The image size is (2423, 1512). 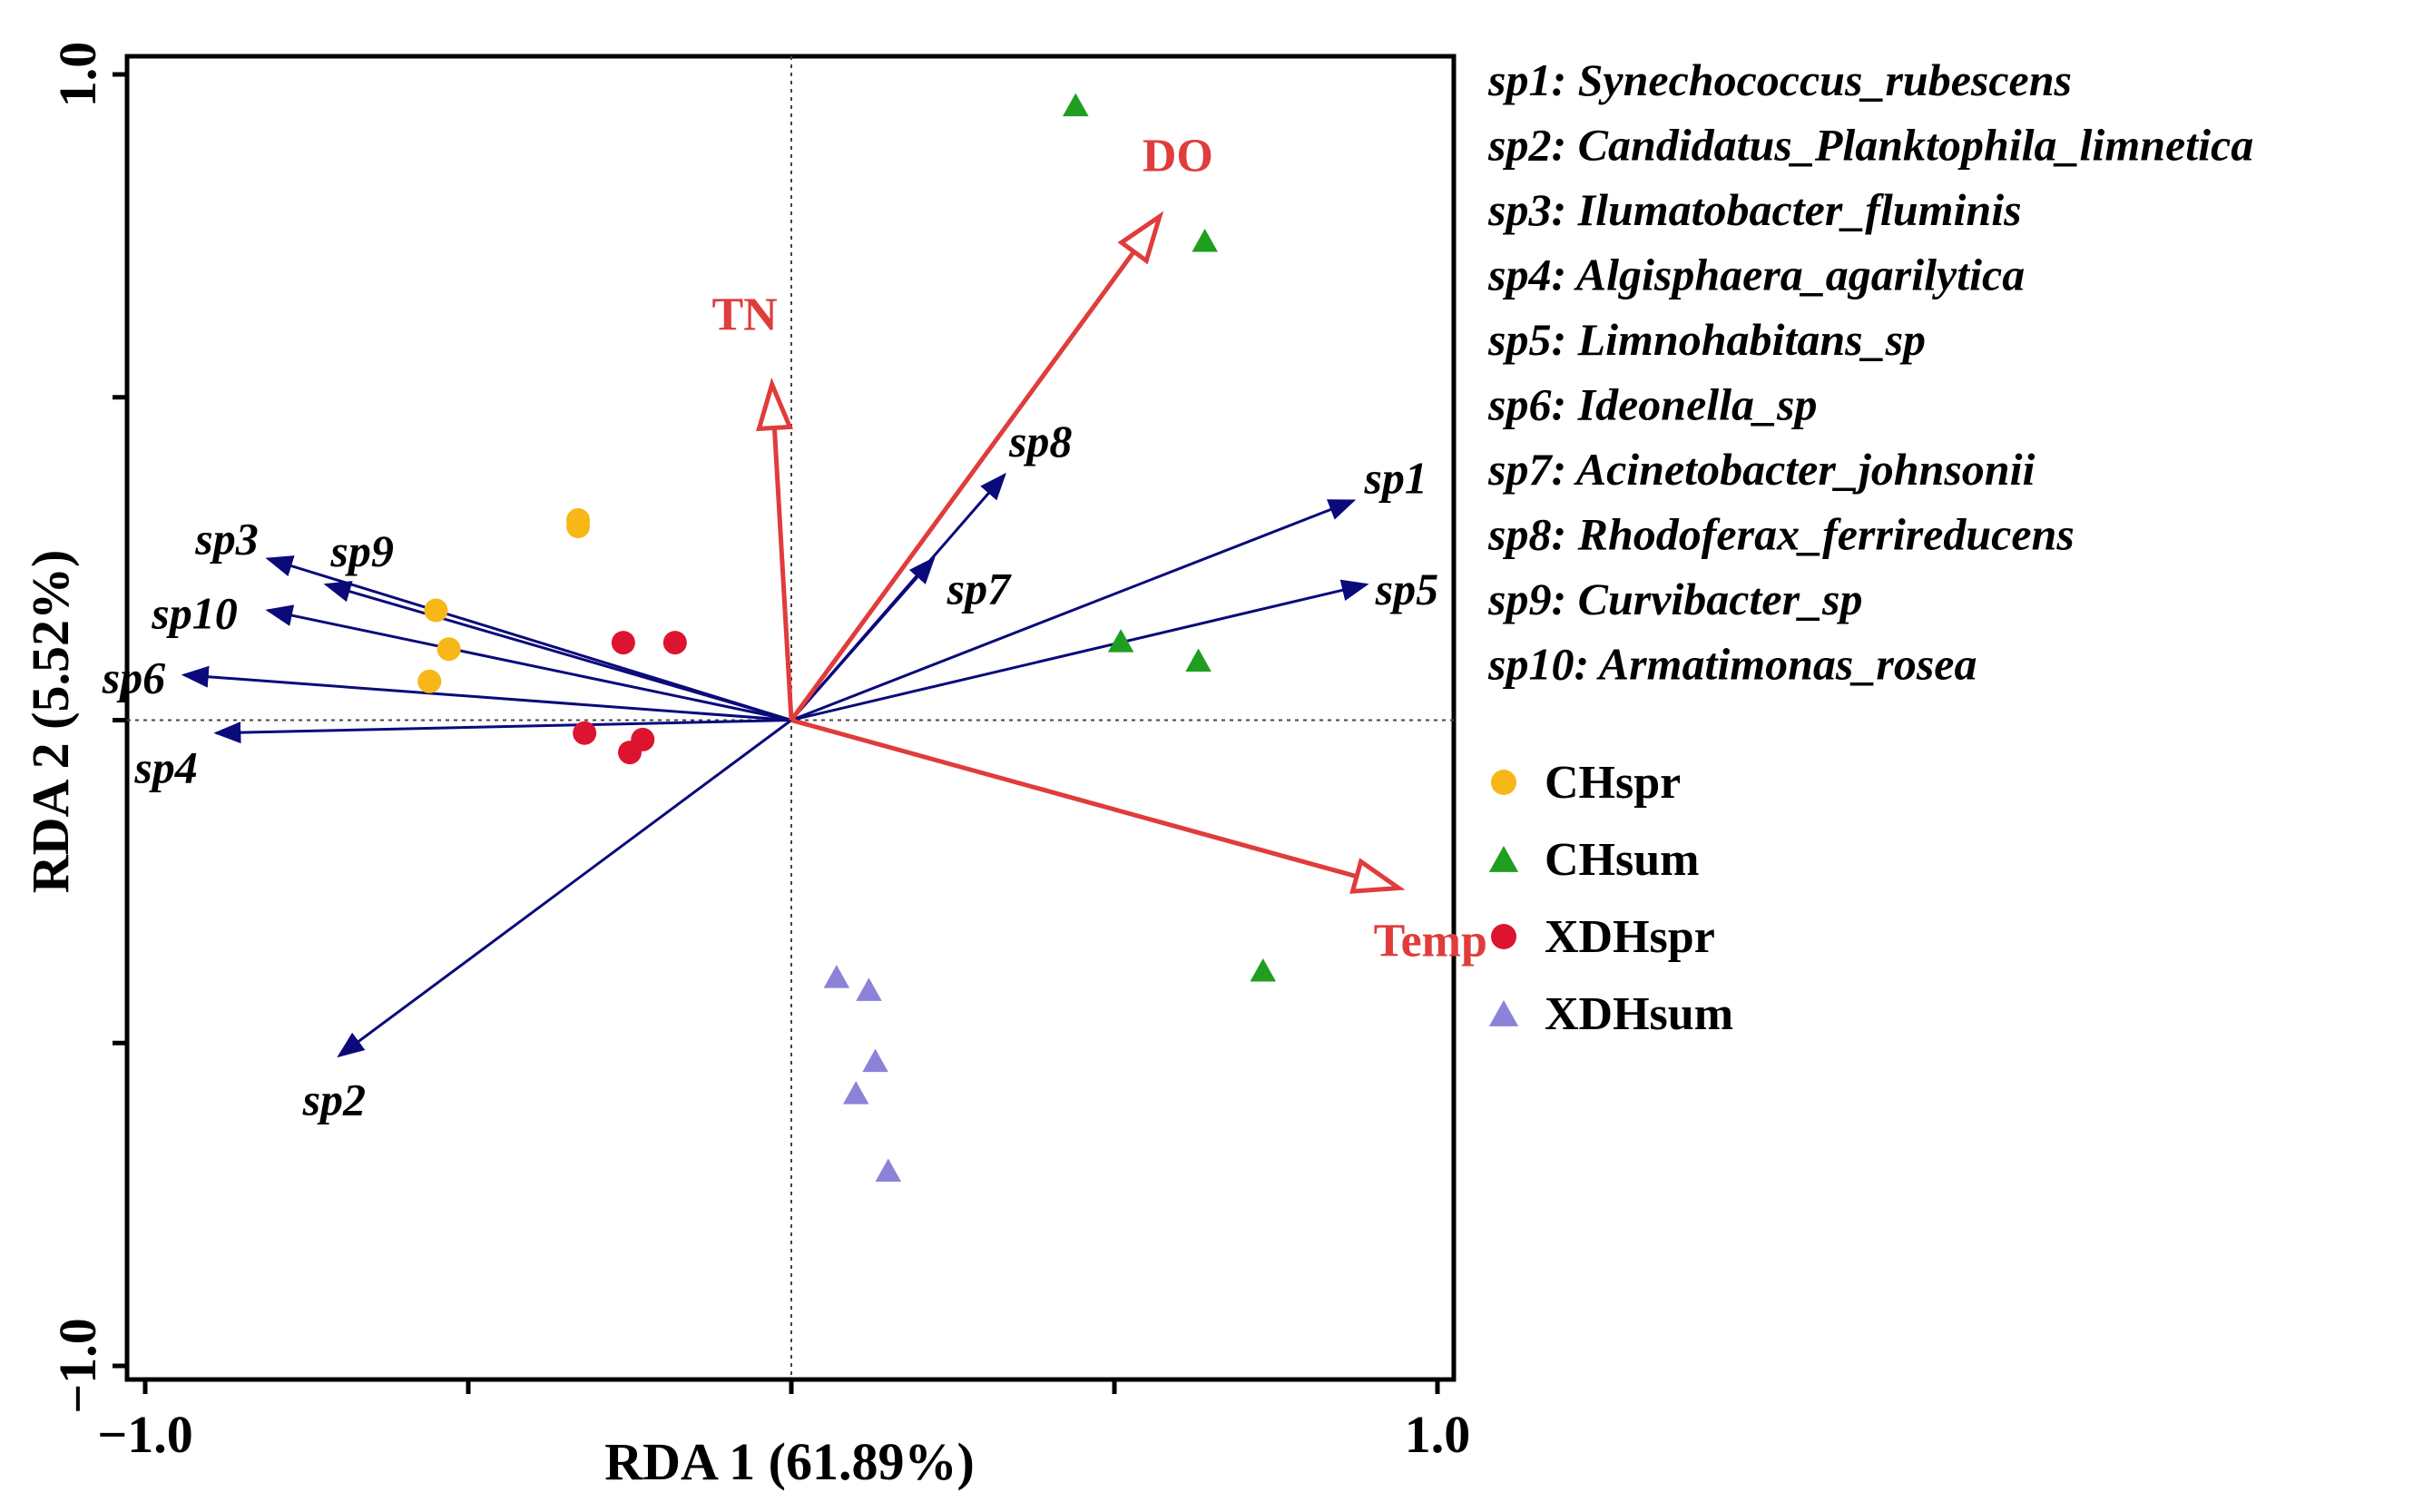 What do you see at coordinates (1630, 937) in the screenshot?
I see `legend-label-XDHspr: XDHspr` at bounding box center [1630, 937].